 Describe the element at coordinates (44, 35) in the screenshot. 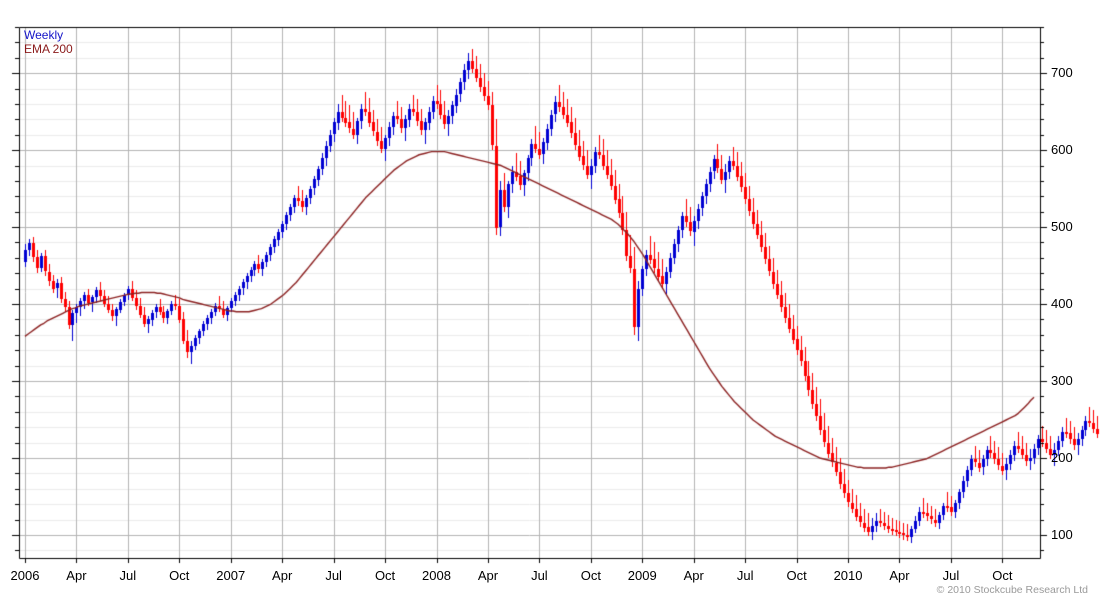

I see `legend-item-weekly: Weekly` at that location.